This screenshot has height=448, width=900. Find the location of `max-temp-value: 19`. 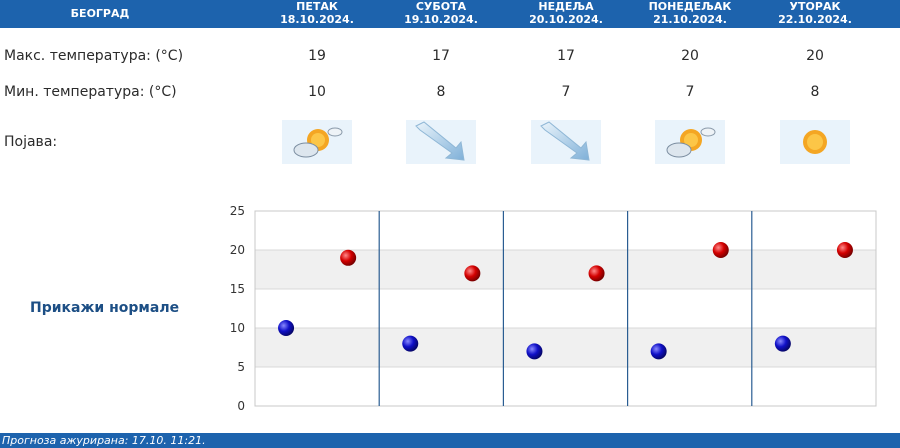

max-temp-value: 19 is located at coordinates (317, 56).